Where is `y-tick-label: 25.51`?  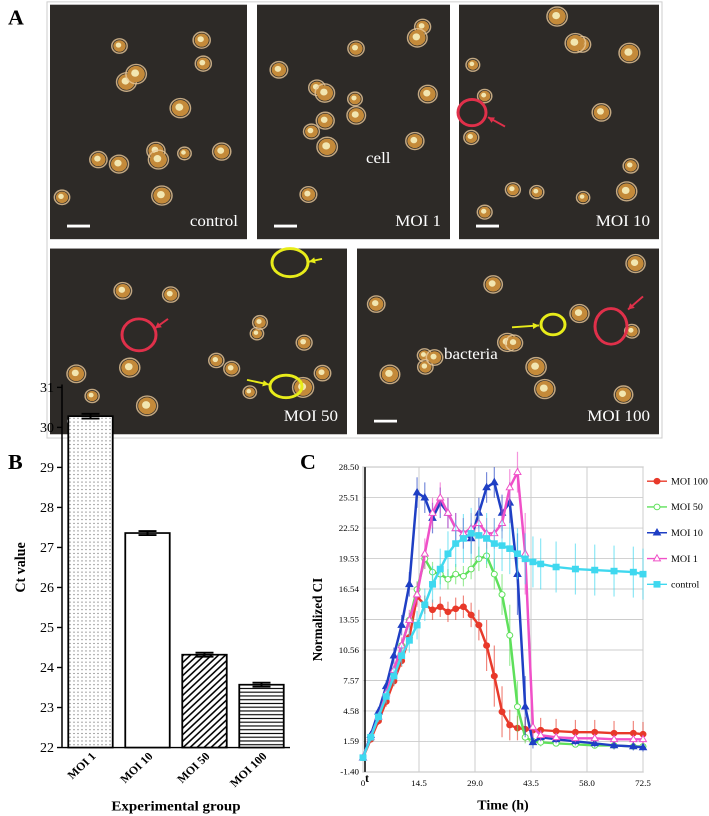
y-tick-label: 25.51 is located at coordinates (349, 498).